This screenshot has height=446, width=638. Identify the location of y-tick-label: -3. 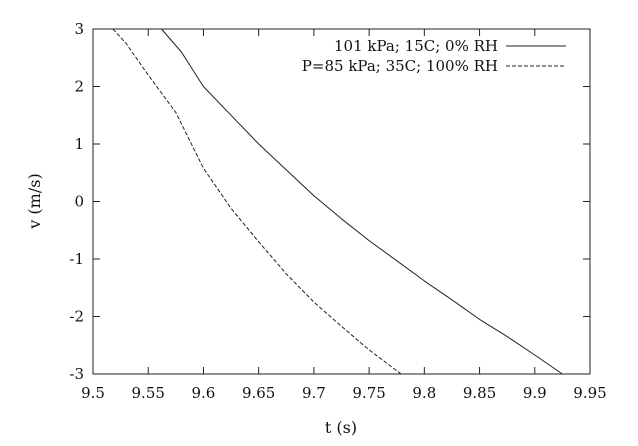
(76, 374).